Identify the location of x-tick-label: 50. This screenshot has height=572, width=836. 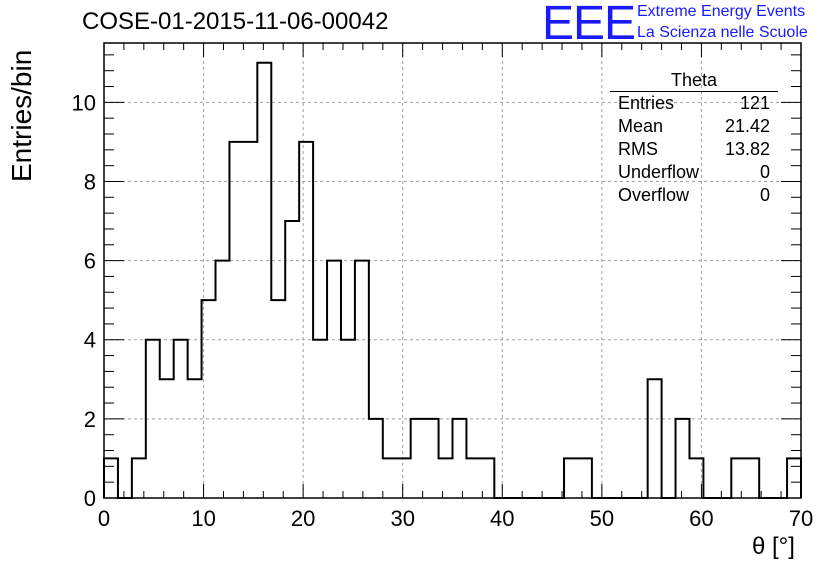
(602, 518).